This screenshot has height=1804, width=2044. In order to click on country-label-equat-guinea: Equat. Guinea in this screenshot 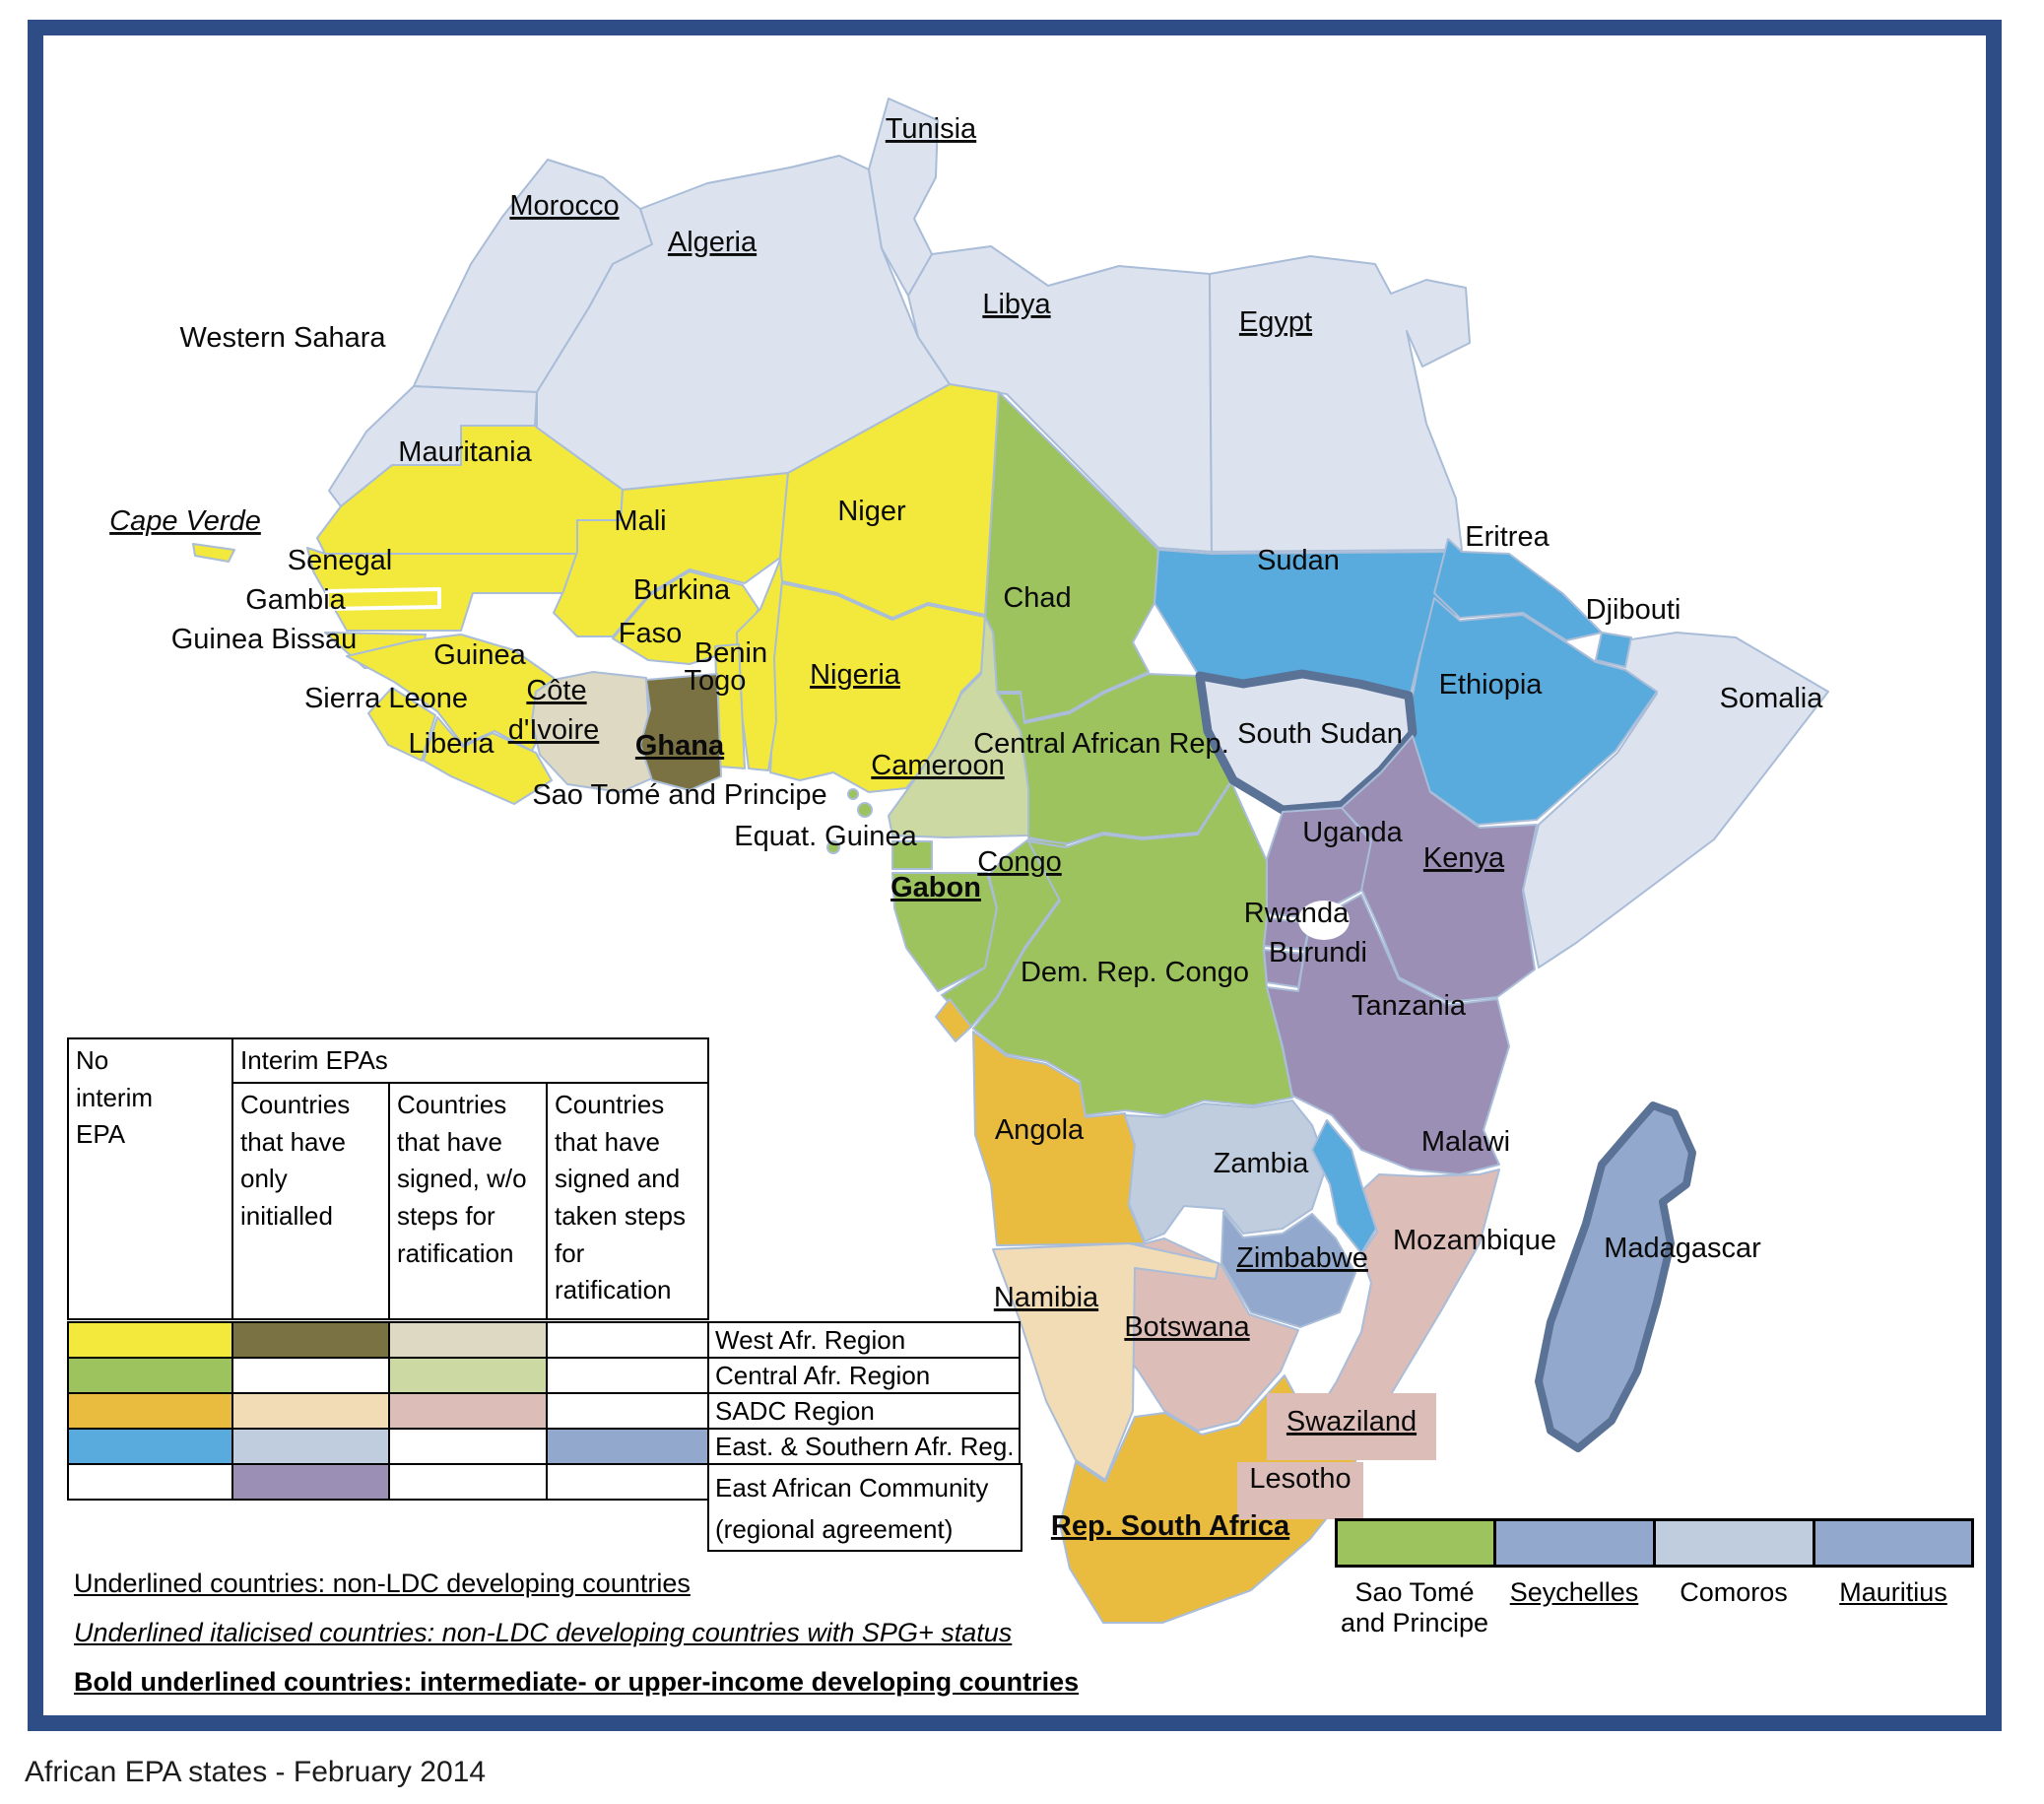, I will do `click(826, 836)`.